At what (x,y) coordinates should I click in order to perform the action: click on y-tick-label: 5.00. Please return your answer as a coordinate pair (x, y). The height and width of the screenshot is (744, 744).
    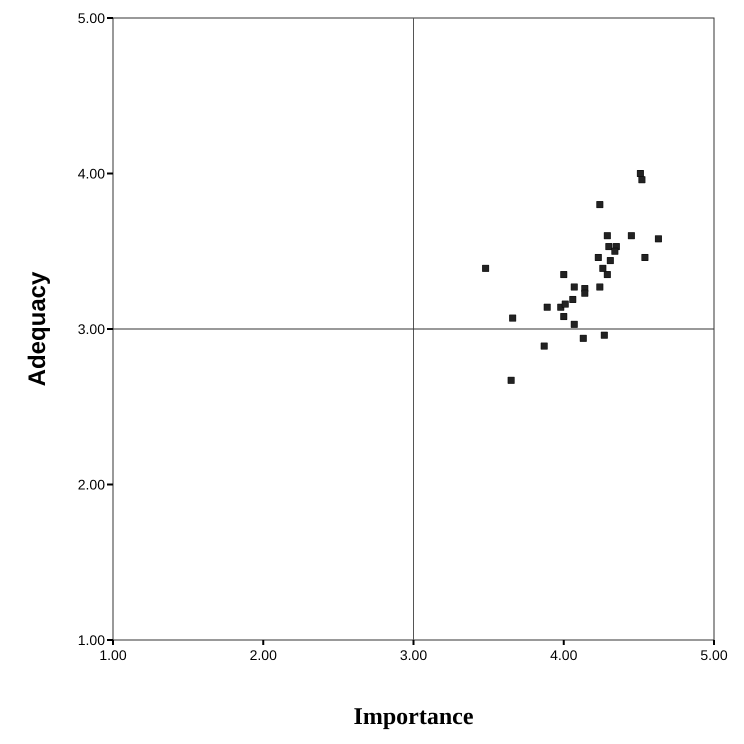
    Looking at the image, I should click on (92, 18).